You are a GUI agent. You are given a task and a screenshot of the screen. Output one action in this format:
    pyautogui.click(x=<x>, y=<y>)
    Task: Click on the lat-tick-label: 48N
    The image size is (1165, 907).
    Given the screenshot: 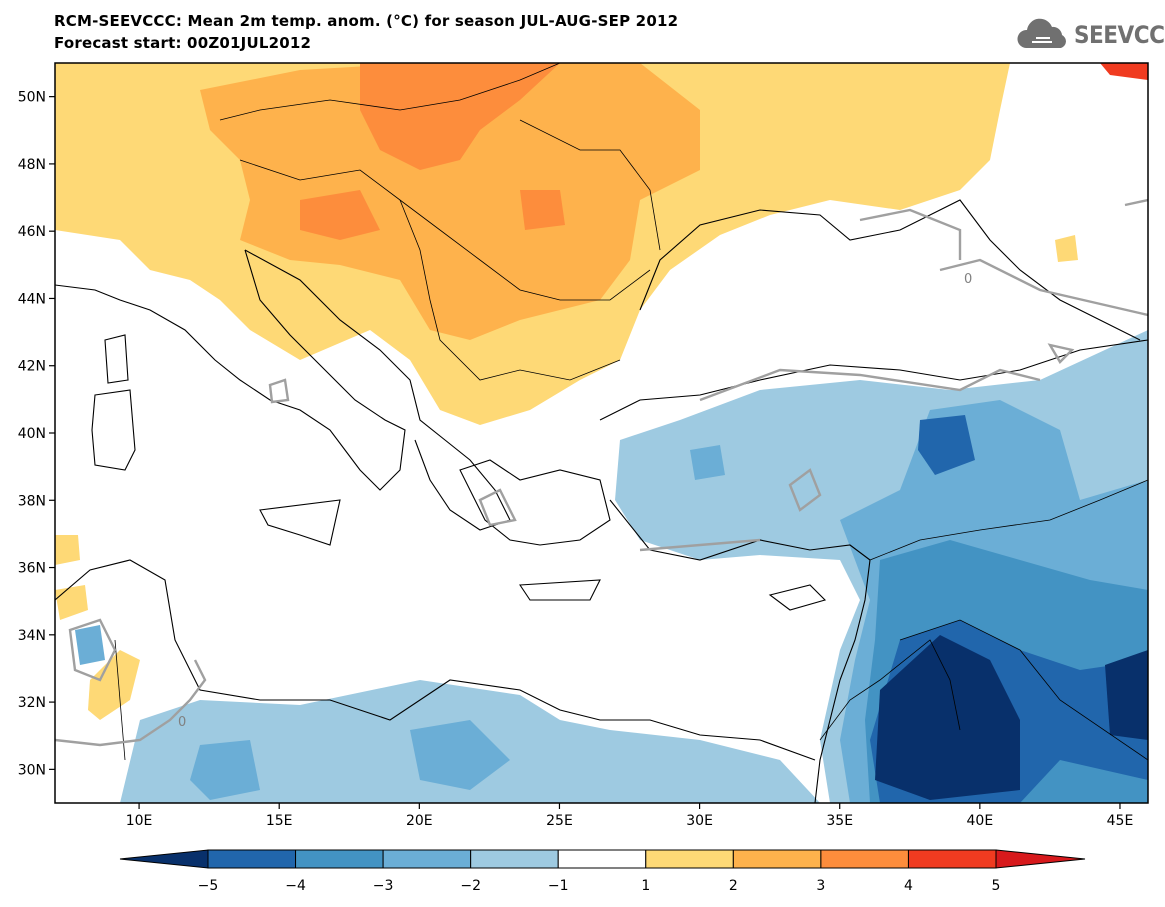 What is the action you would take?
    pyautogui.click(x=32, y=165)
    